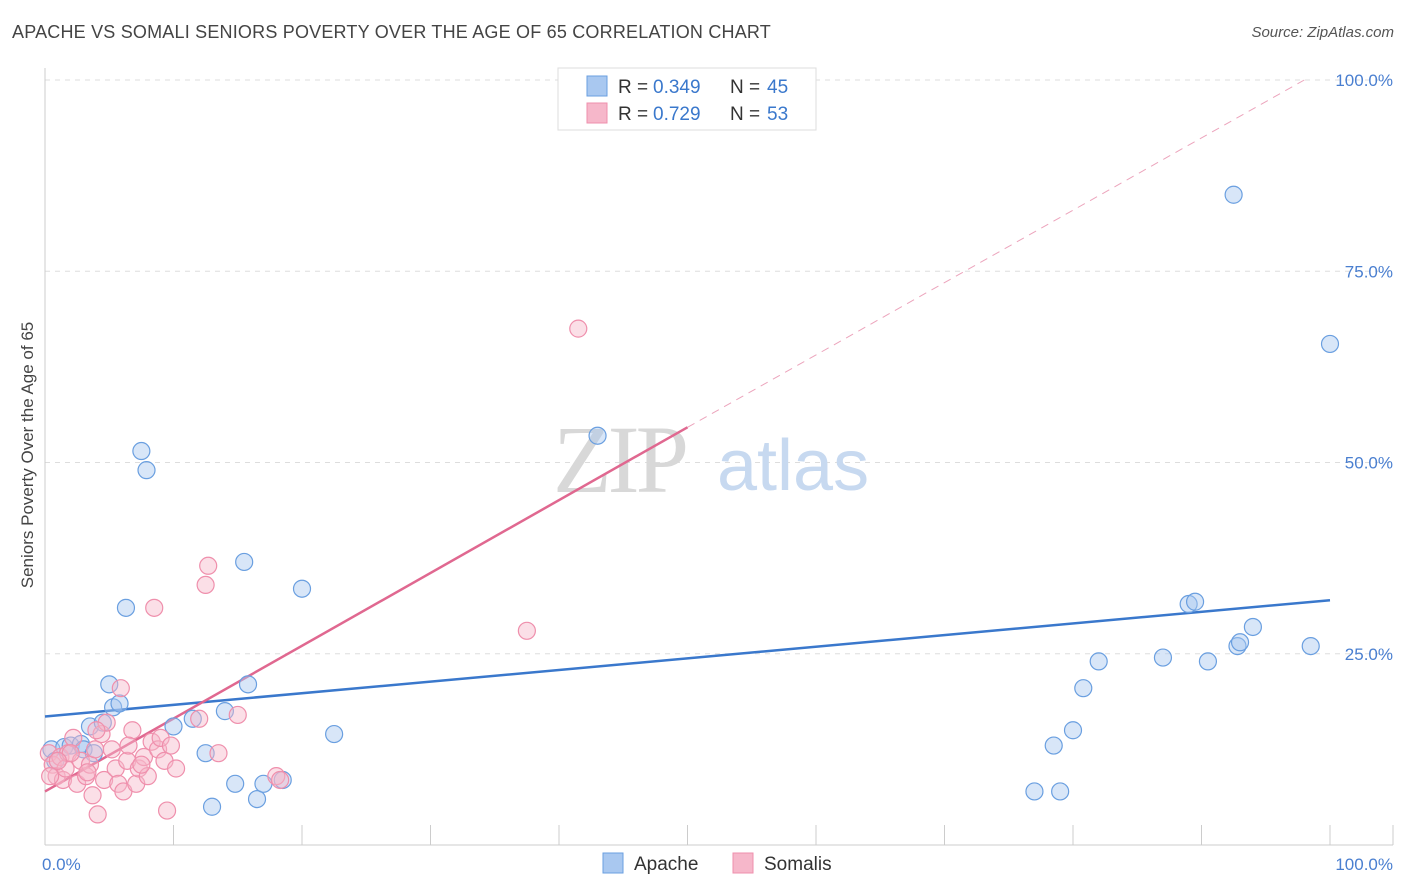 The image size is (1406, 892). What do you see at coordinates (687, 99) in the screenshot?
I see `legend-stats: R = 0.349 N = 45 R = 0.729 N = 53` at bounding box center [687, 99].